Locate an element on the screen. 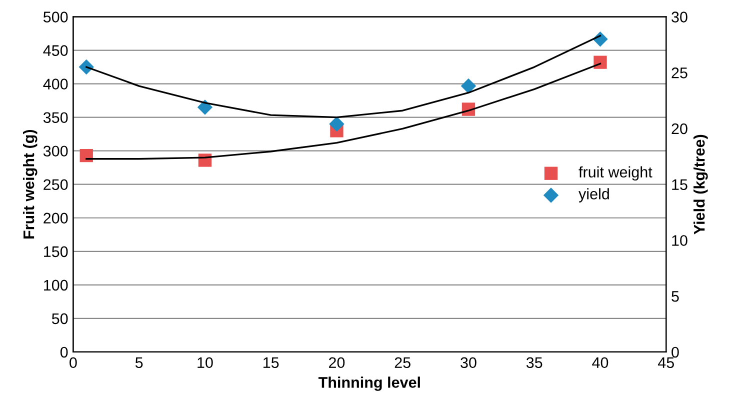  y-tick-label: 300 is located at coordinates (55, 151).